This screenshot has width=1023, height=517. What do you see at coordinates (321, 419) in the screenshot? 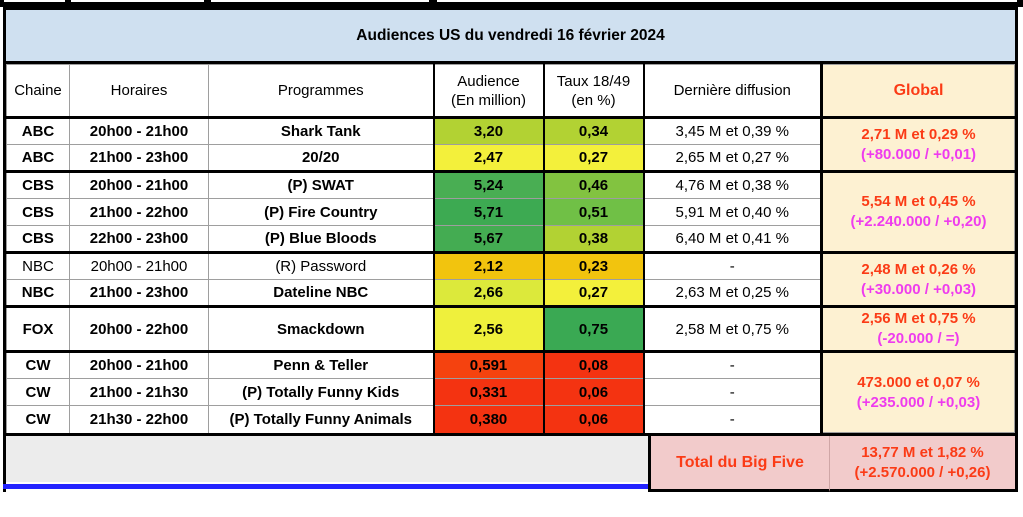
I see `program-cell: (P) Totally Funny Animals` at bounding box center [321, 419].